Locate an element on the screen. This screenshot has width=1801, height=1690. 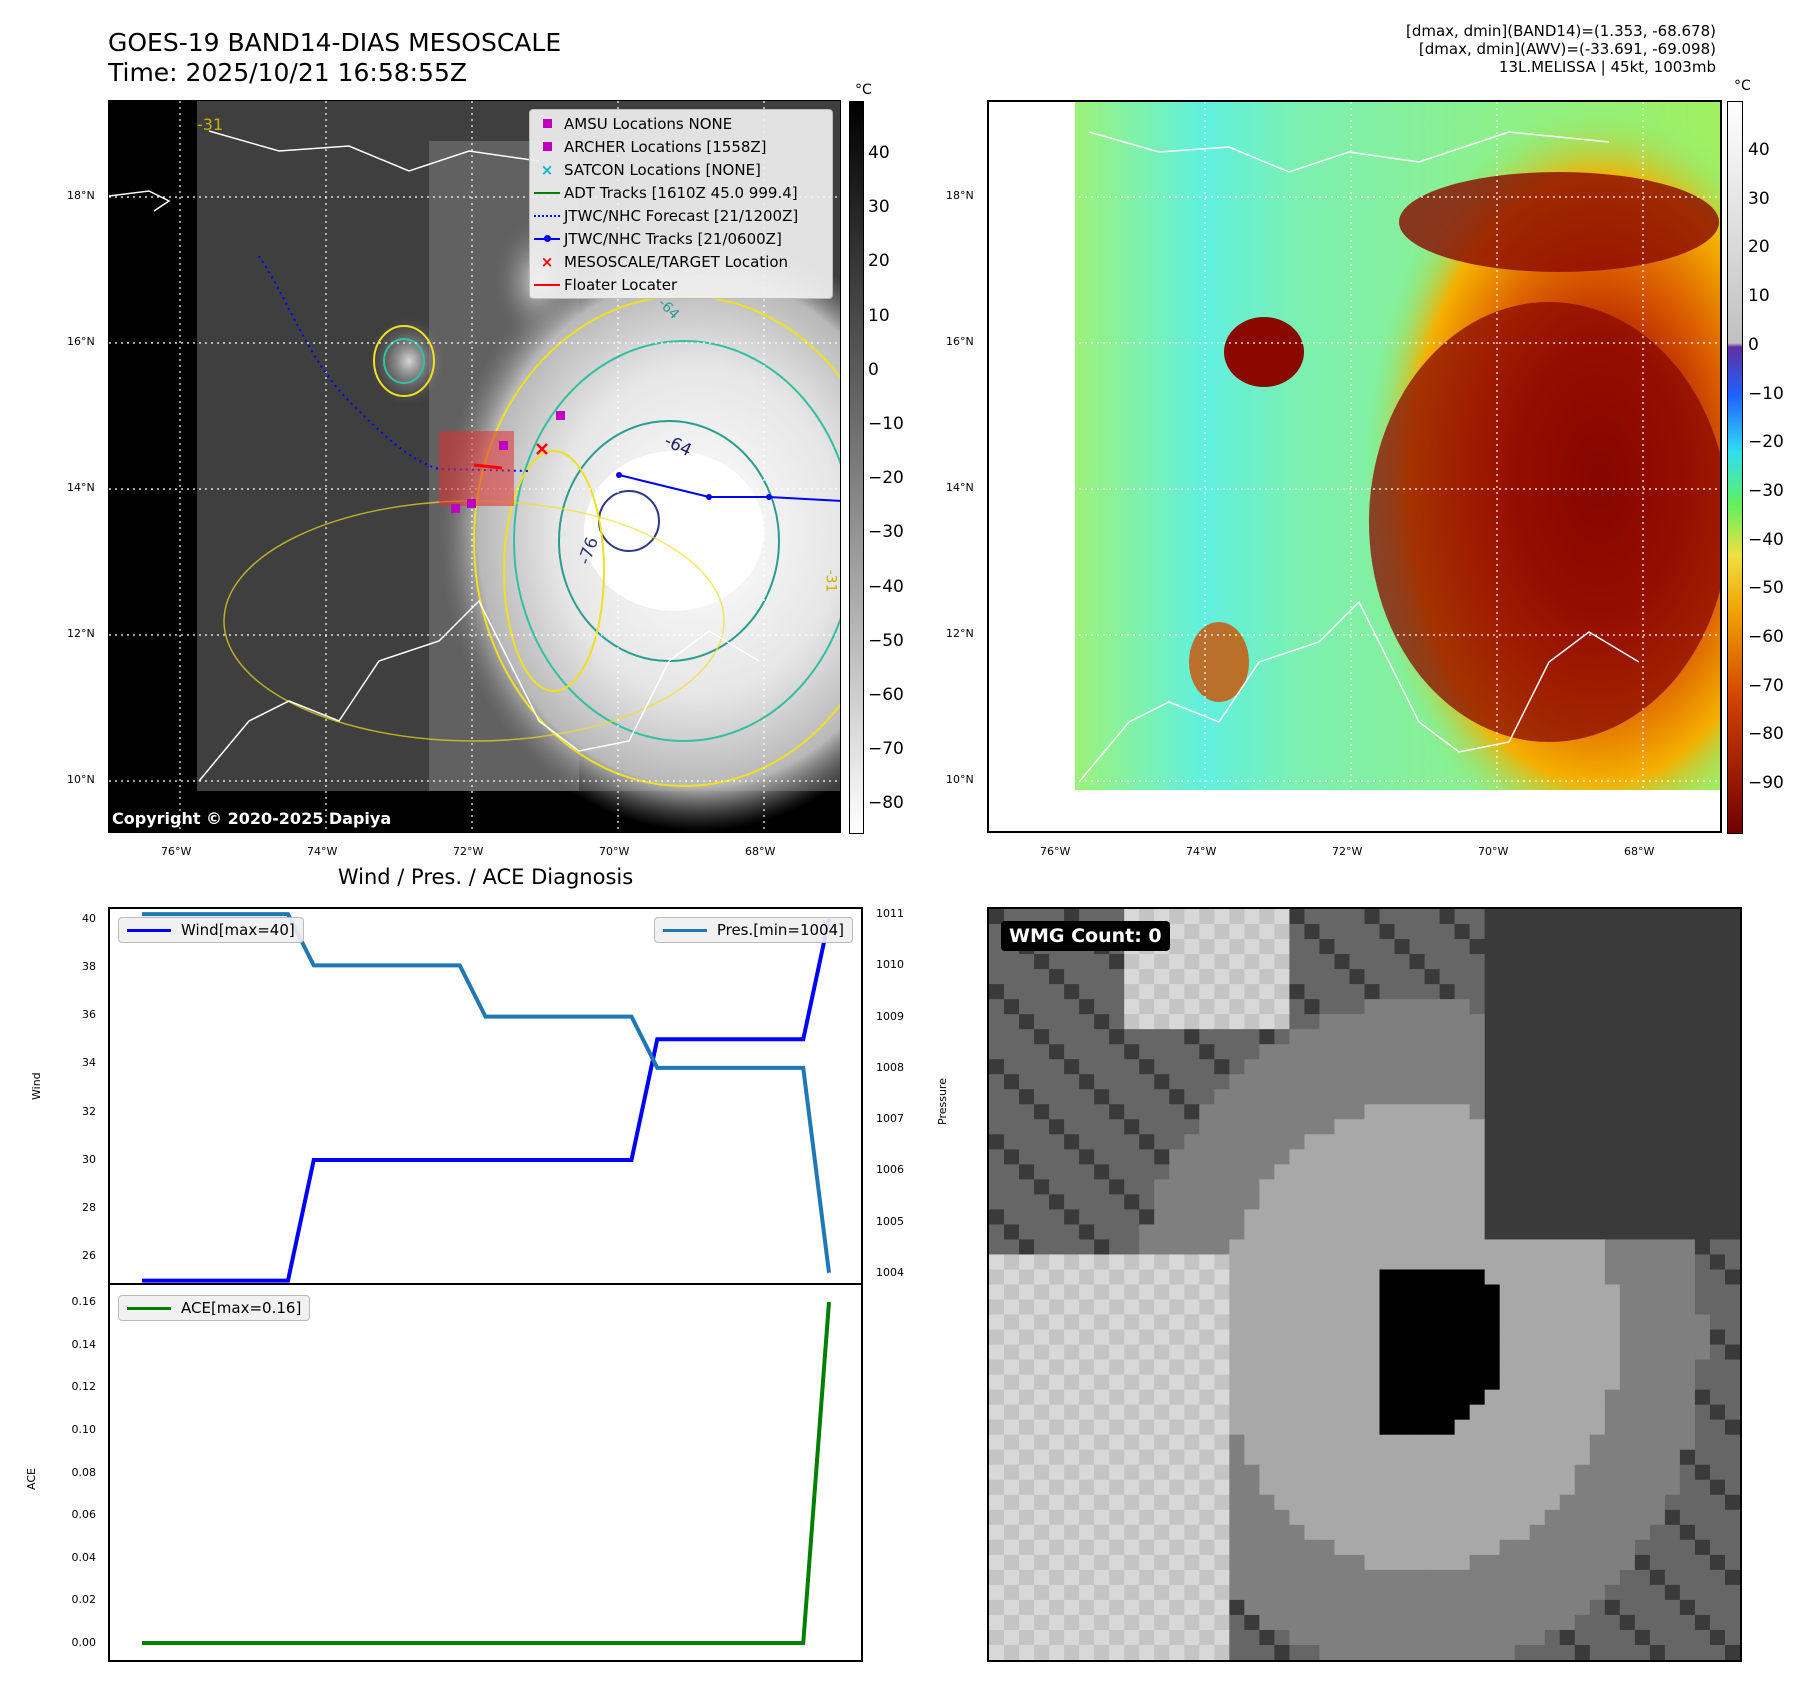
legend-label: Floater Locater is located at coordinates (621, 284).